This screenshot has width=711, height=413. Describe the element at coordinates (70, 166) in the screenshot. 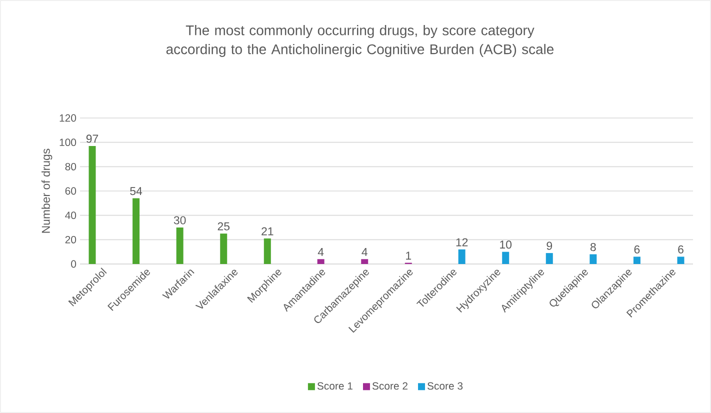

I see `y-tick-label: 80` at that location.